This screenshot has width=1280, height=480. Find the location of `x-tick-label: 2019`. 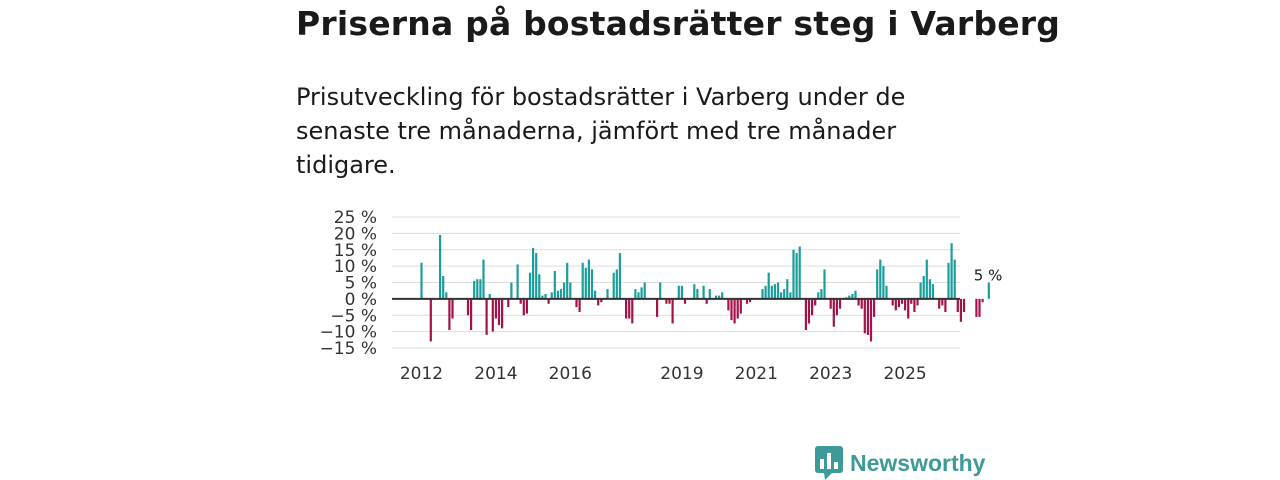

x-tick-label: 2019 is located at coordinates (681, 374).